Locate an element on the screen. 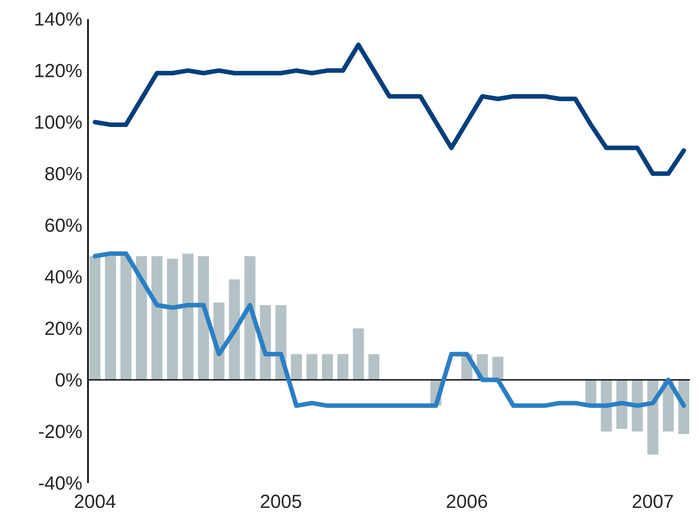  x-tick-label: 2005 is located at coordinates (281, 501).